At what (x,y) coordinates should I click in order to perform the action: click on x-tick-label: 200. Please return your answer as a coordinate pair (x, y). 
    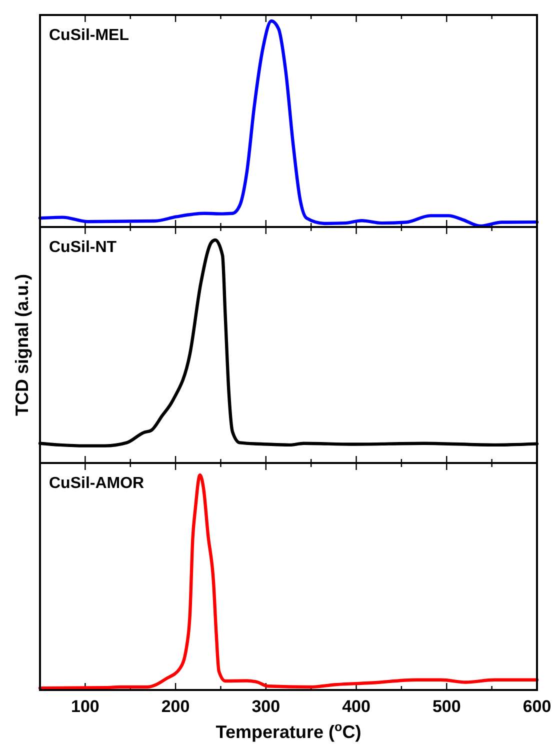
    Looking at the image, I should click on (175, 706).